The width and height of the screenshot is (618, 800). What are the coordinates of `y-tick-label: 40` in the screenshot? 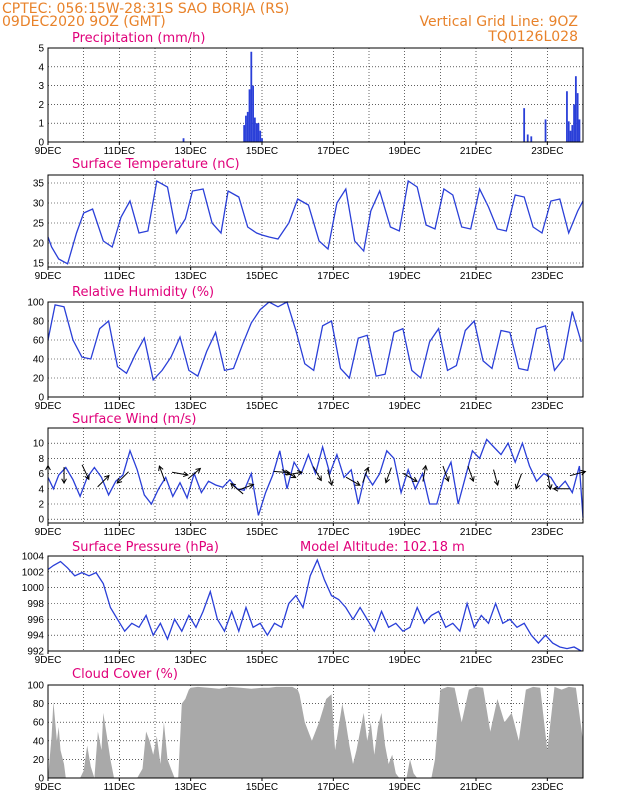 It's located at (39, 360).